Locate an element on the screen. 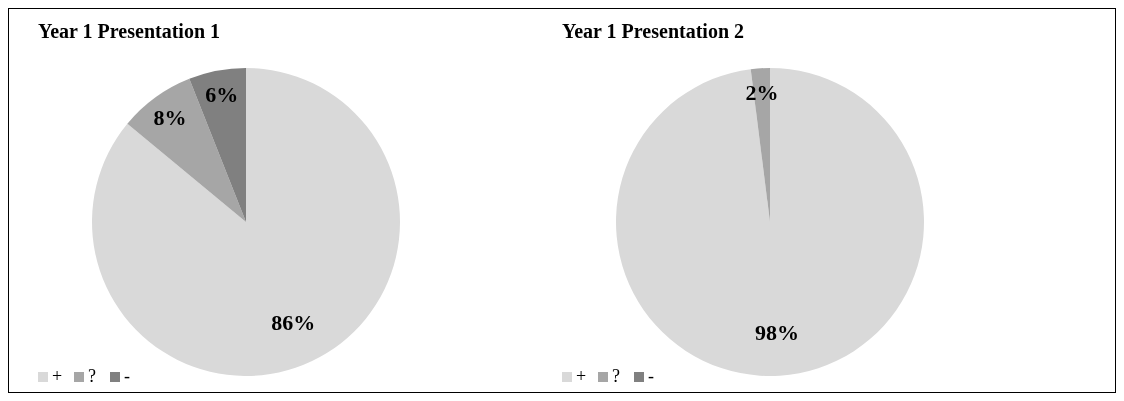 The width and height of the screenshot is (1124, 401). data-label: 8% is located at coordinates (170, 117).